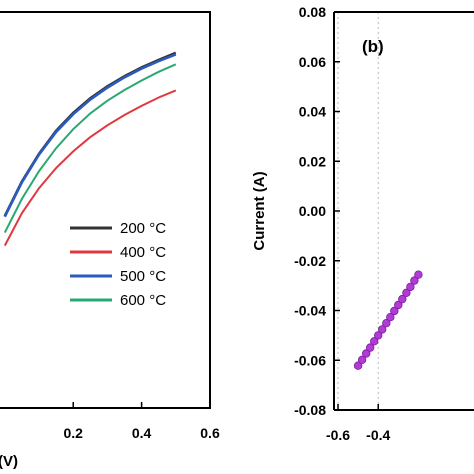  What do you see at coordinates (312, 112) in the screenshot?
I see `panel-b-y-tick-label: 0.04` at bounding box center [312, 112].